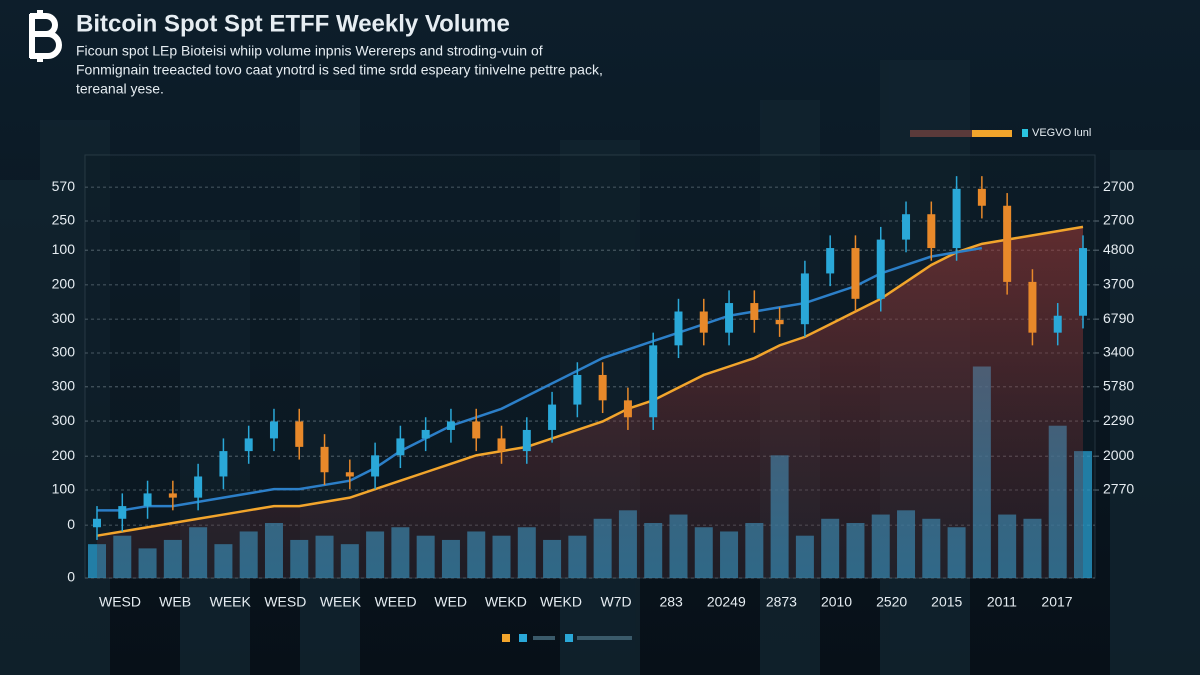 The image size is (1200, 675). I want to click on x-tick-label: WED, so click(450, 602).